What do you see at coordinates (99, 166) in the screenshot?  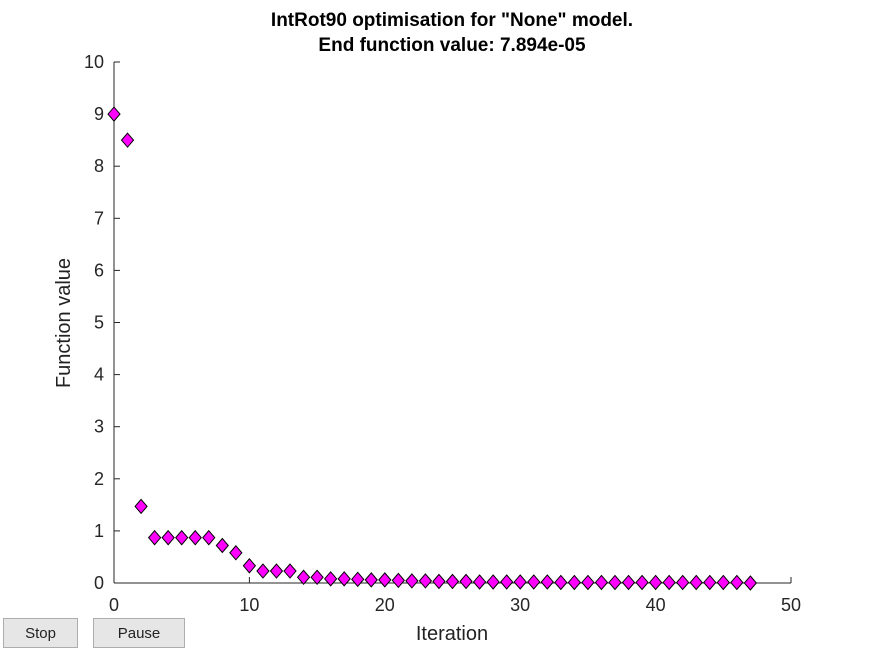 I see `y-tick-label: 8` at bounding box center [99, 166].